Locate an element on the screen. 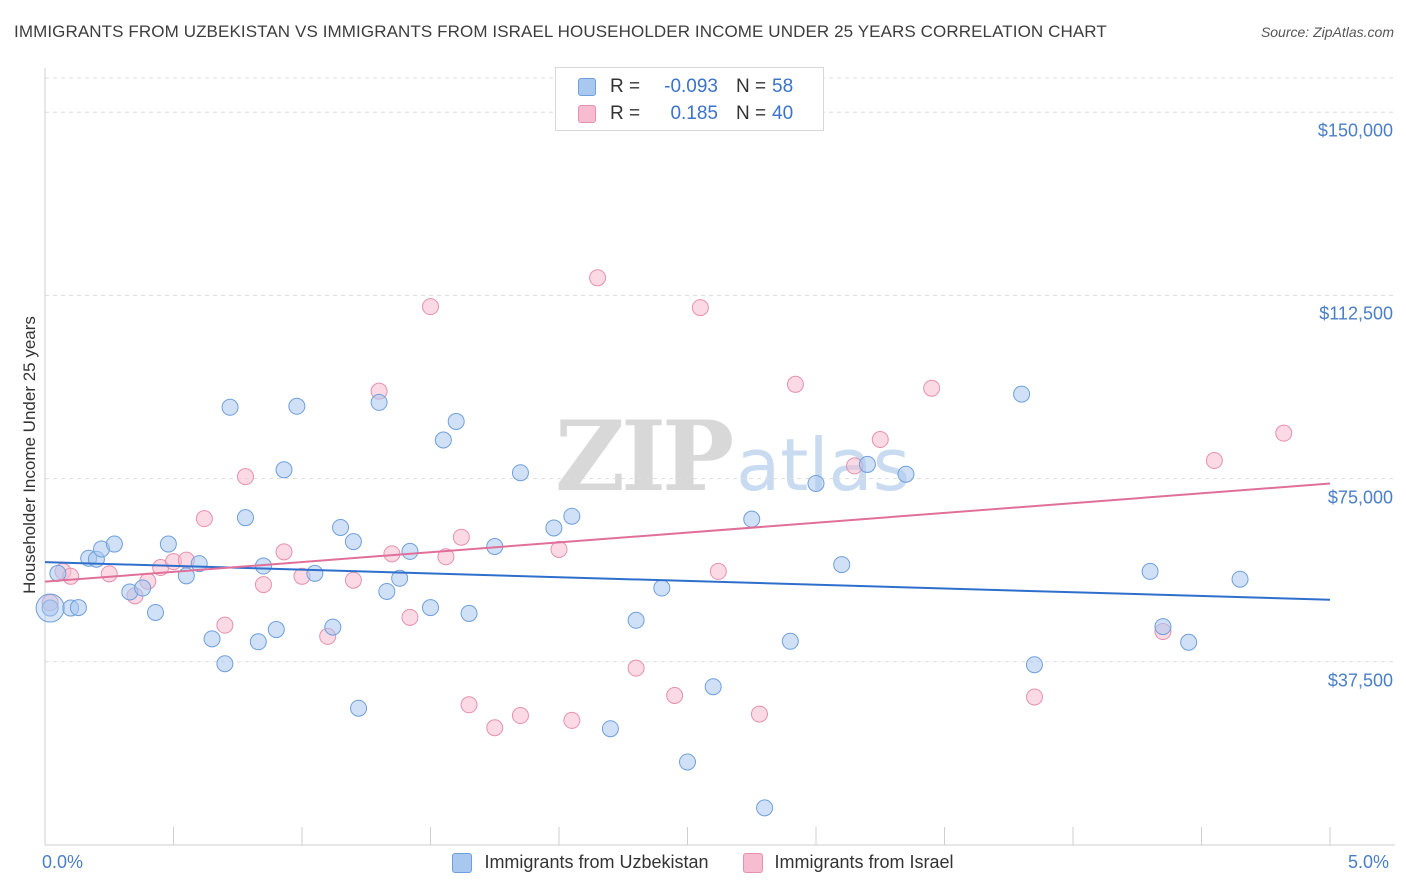 This screenshot has width=1406, height=892. legend-swatch-israel is located at coordinates (587, 114).